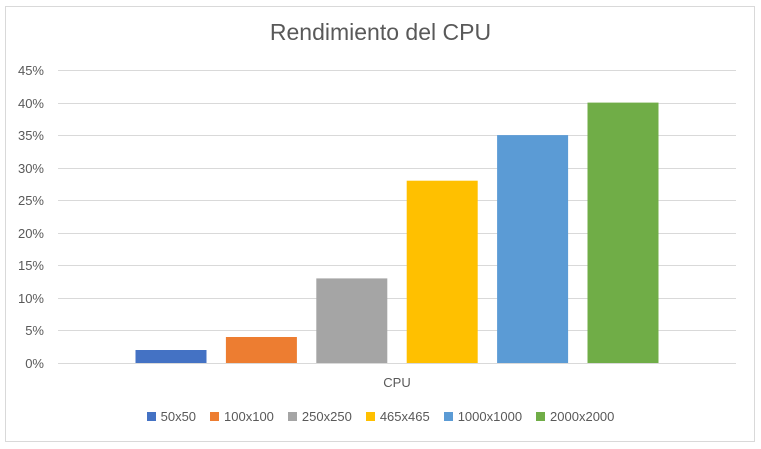 The image size is (761, 449). Describe the element at coordinates (31, 70) in the screenshot. I see `y-tick-label: 45%` at that location.